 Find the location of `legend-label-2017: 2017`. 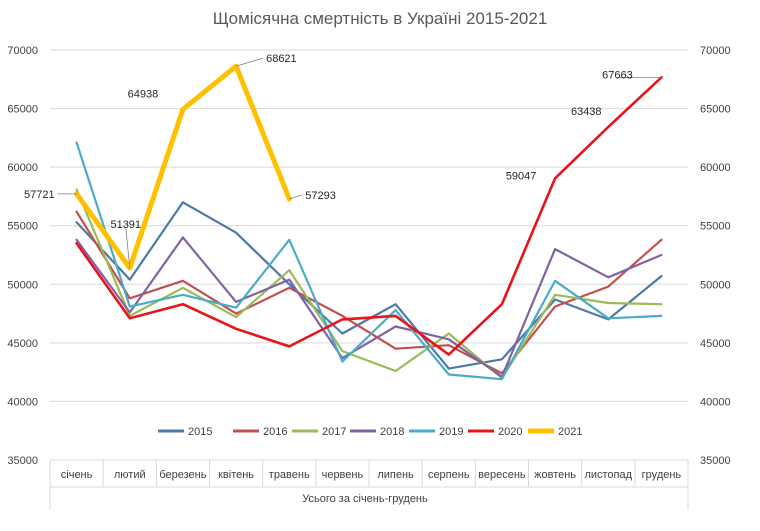

legend-label-2017: 2017 is located at coordinates (334, 432).